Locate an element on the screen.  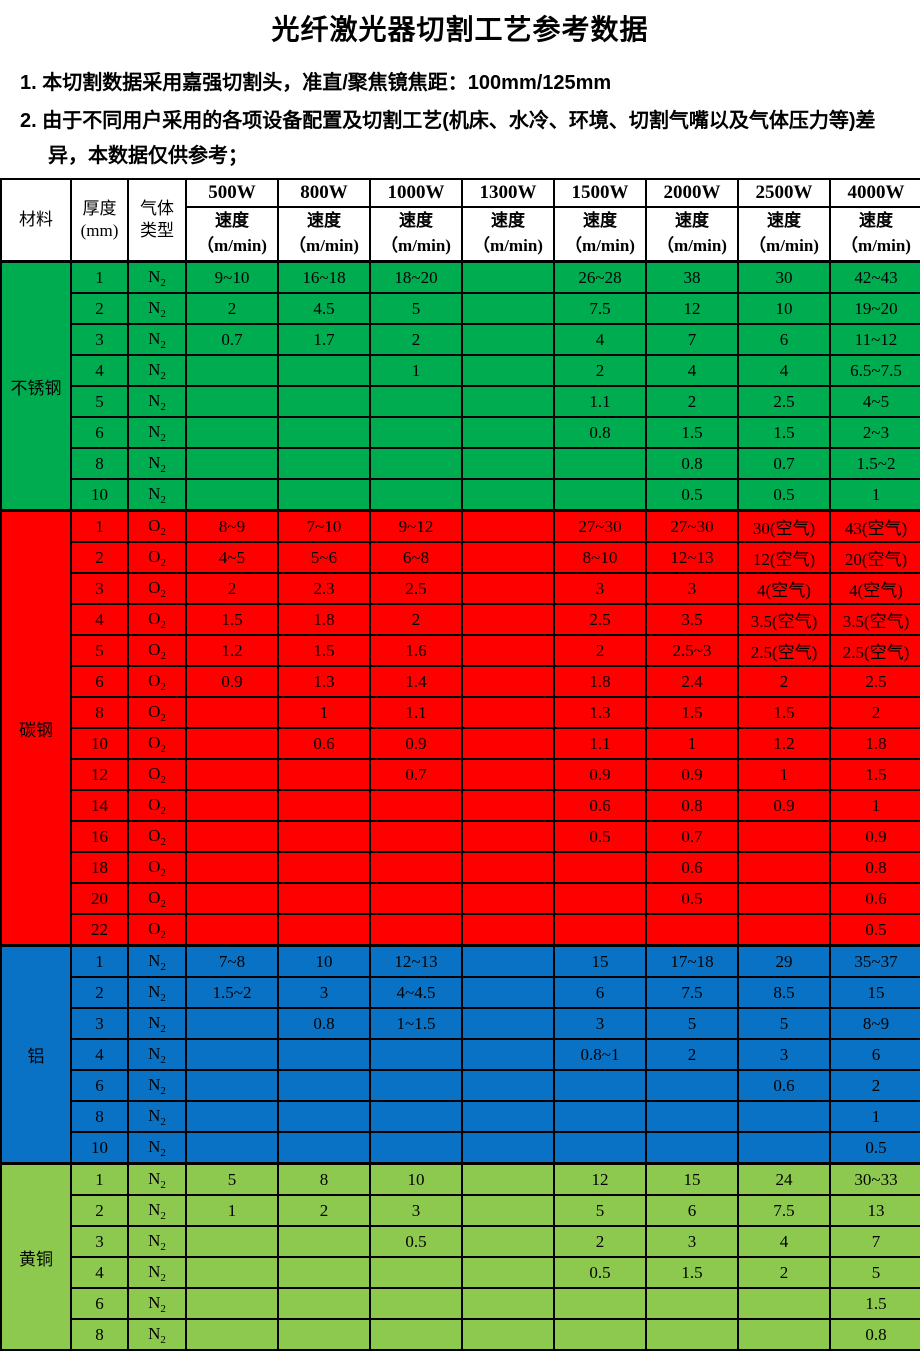
thickness-cell: 5 is located at coordinates (99, 401).